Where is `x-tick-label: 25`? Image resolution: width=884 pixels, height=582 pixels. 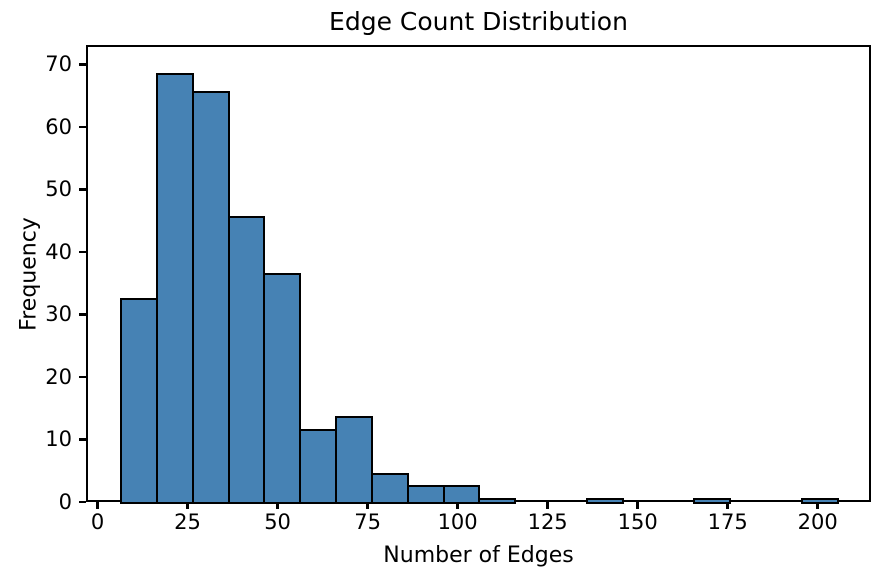 x-tick-label: 25 is located at coordinates (187, 522).